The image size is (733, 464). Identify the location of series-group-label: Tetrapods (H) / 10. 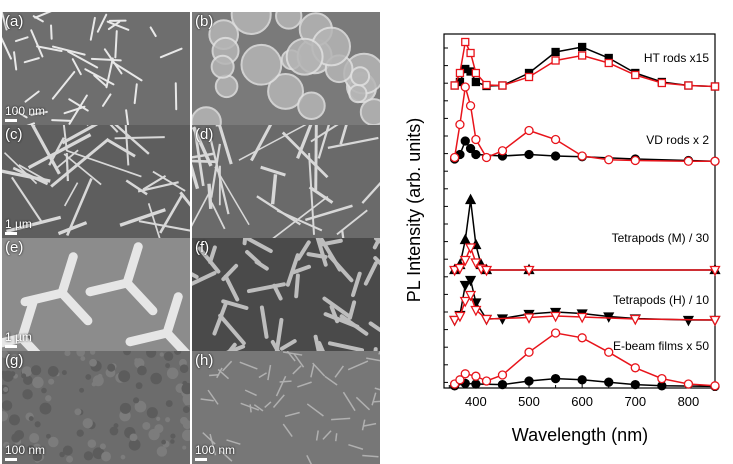
(661, 300).